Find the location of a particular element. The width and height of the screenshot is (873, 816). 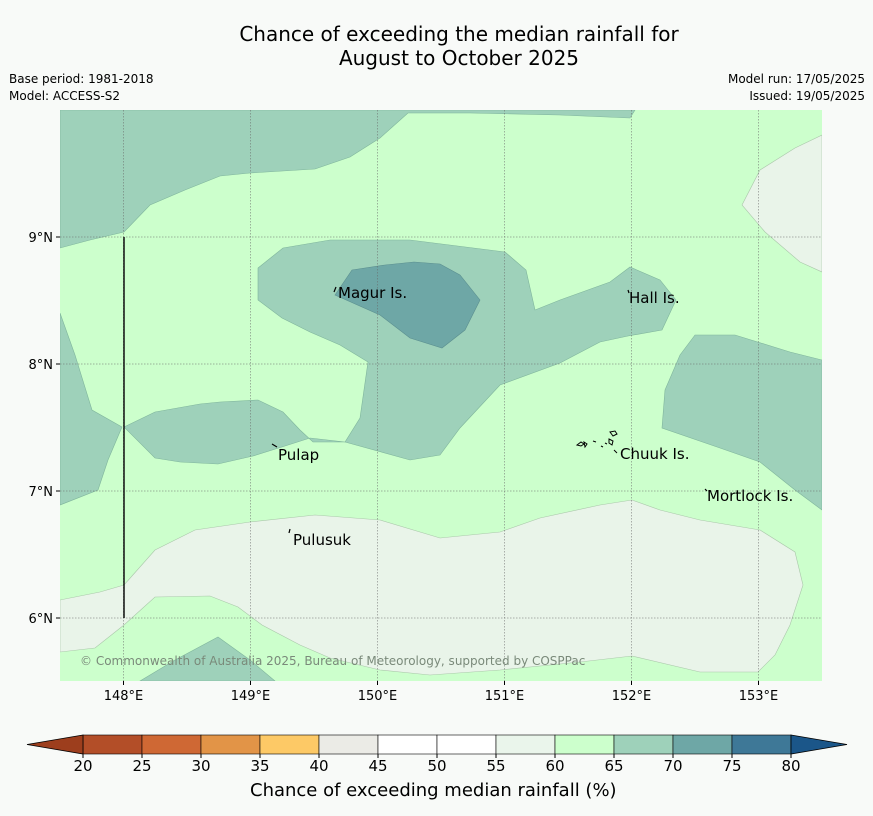

pulusuk-island-marker is located at coordinates (289, 531).